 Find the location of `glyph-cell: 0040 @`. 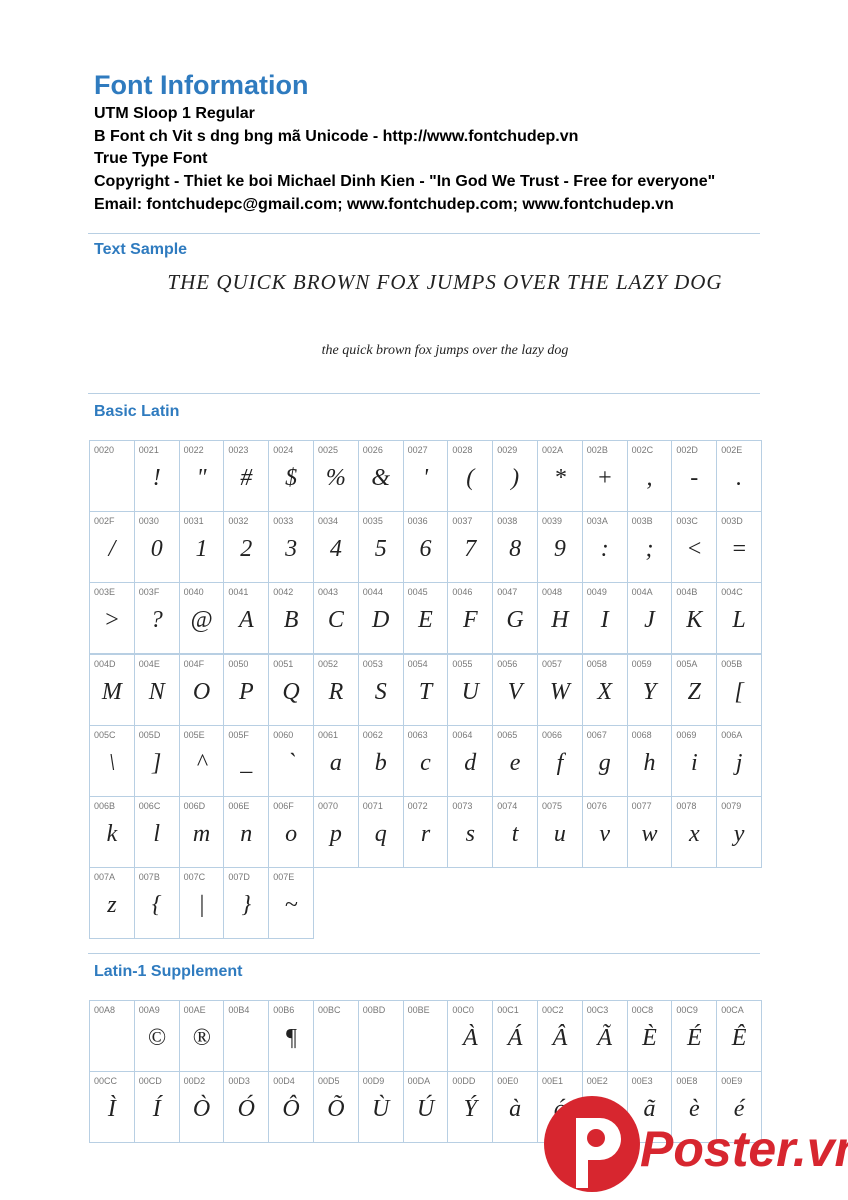

glyph-cell: 0040 @ is located at coordinates (201, 618).